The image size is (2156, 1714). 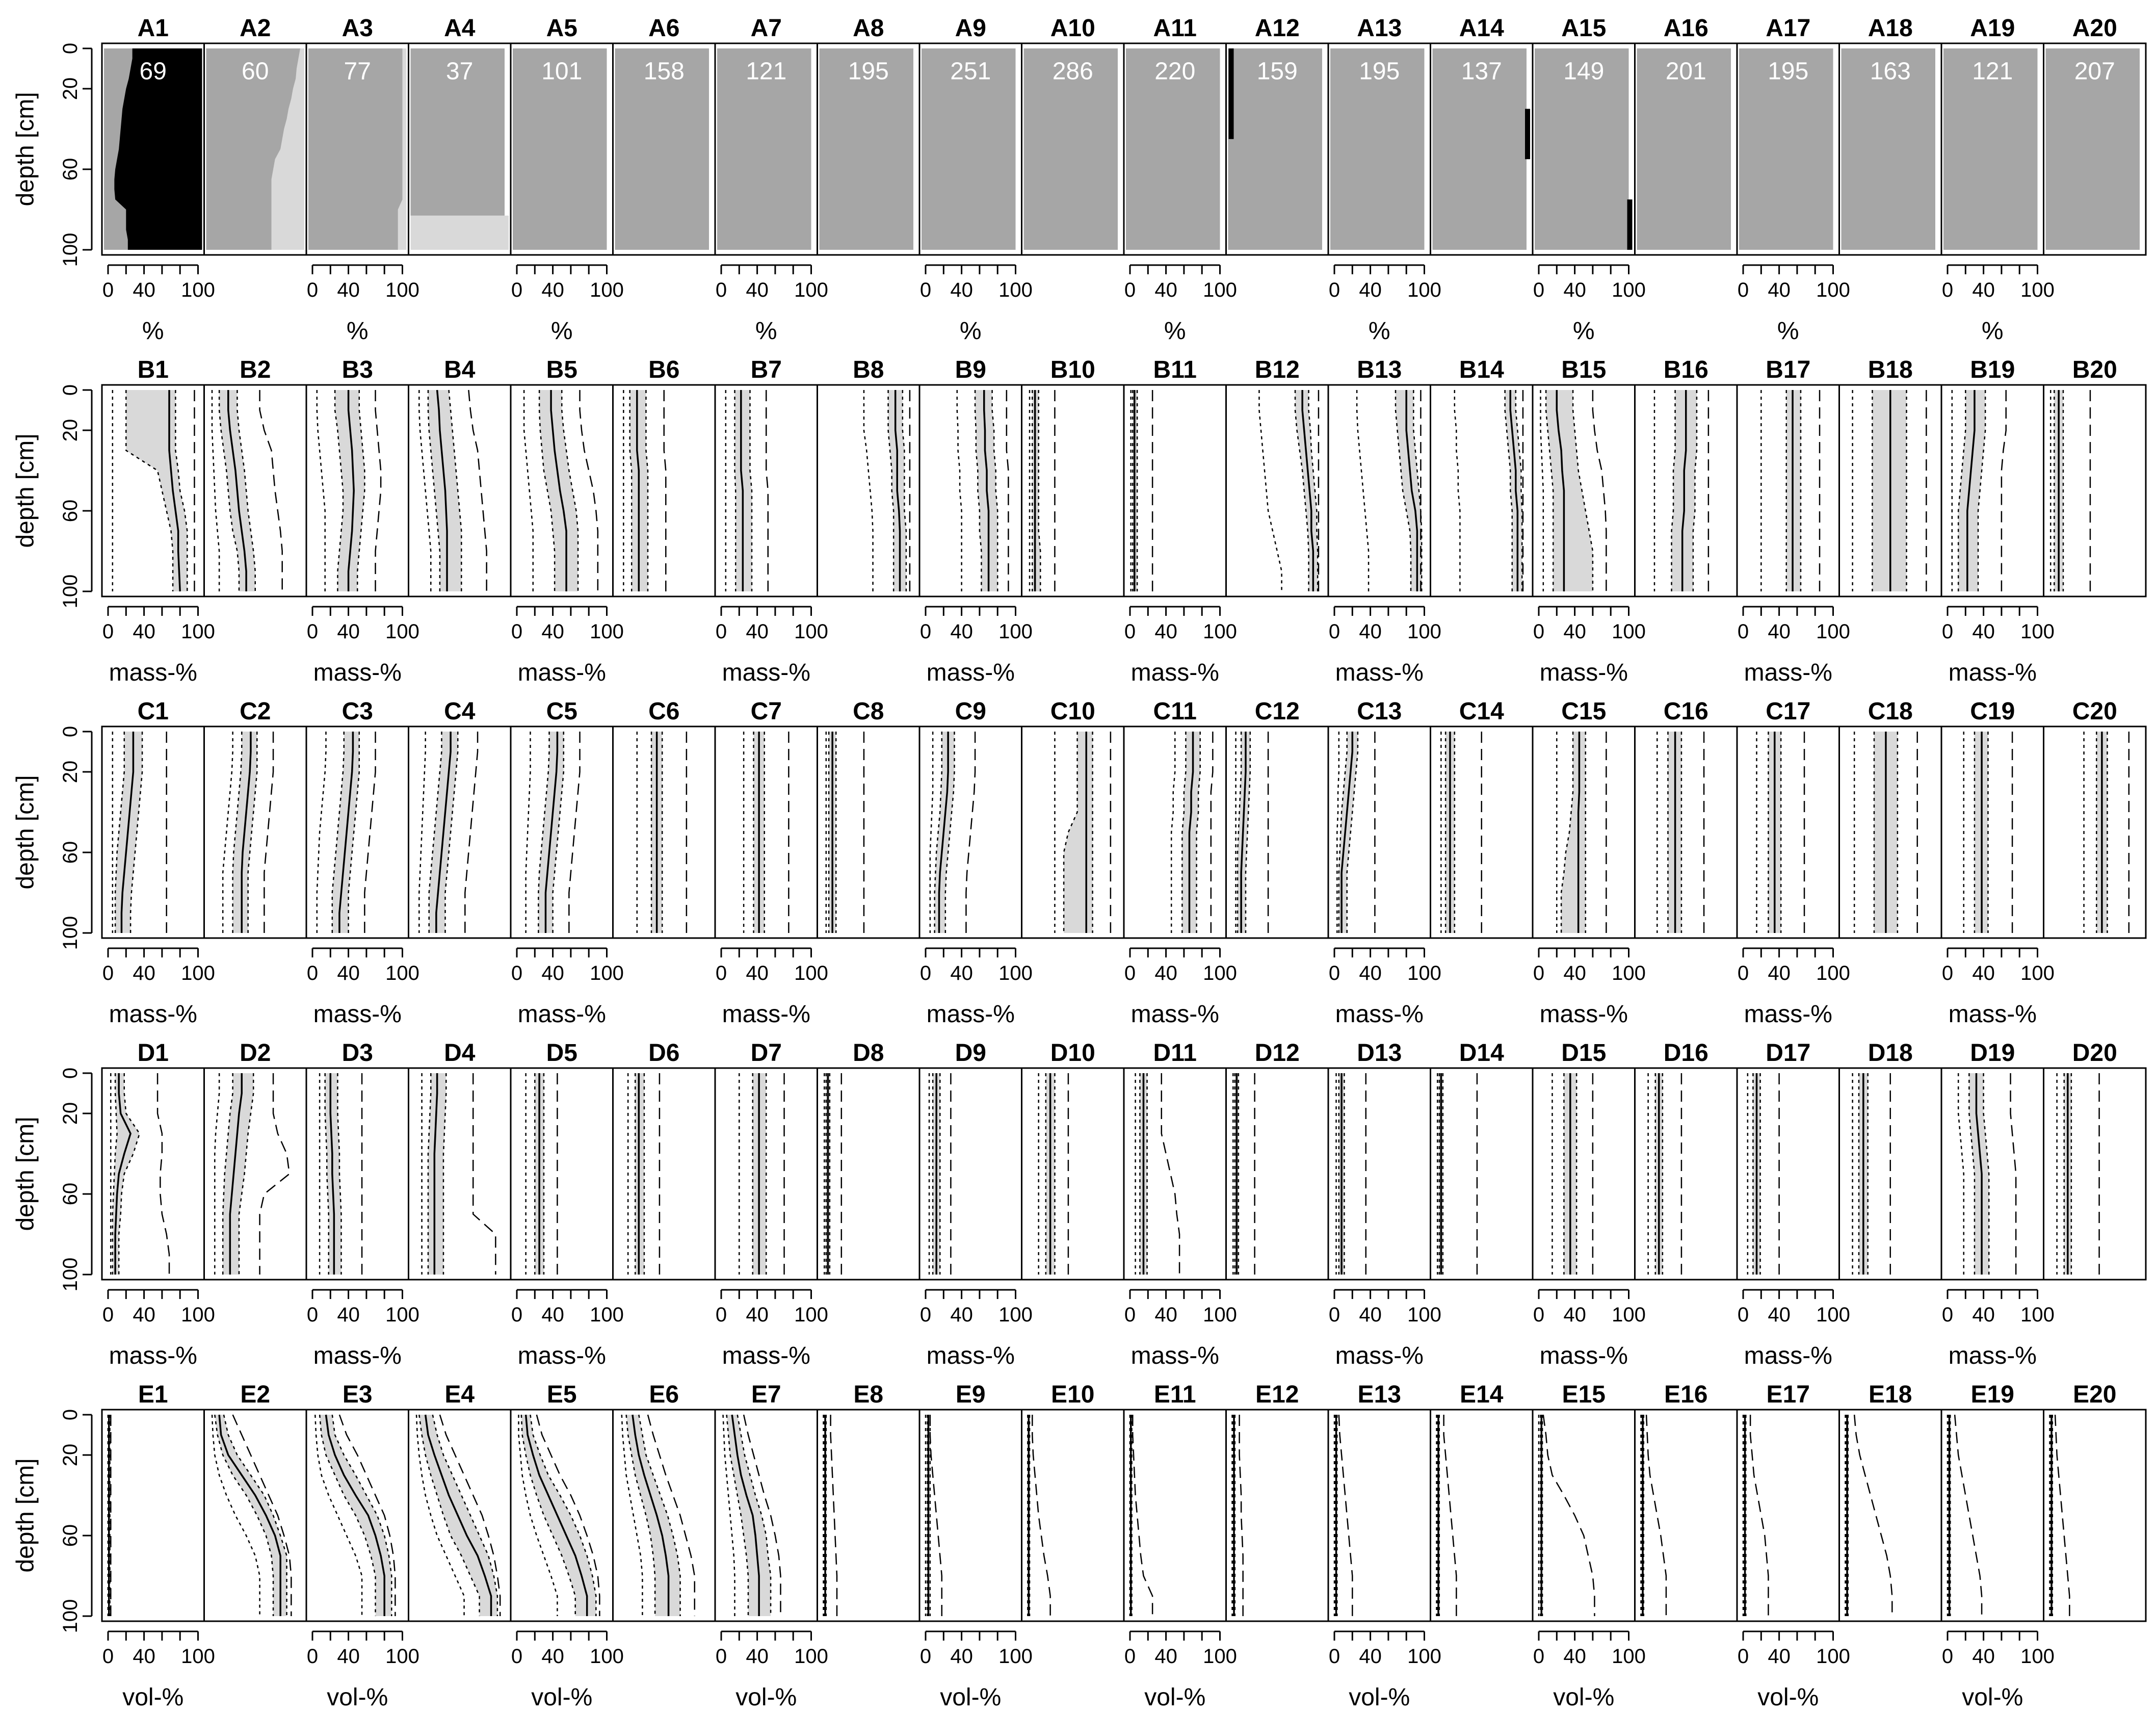 I want to click on depth-tick-label: 20, so click(x=70, y=1113).